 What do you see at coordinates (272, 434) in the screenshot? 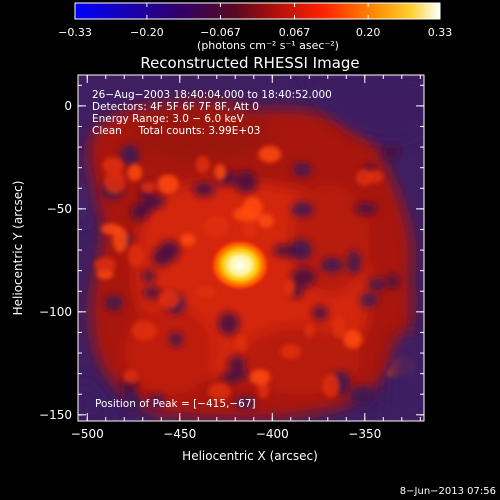
I see `x-tick-label: −400` at bounding box center [272, 434].